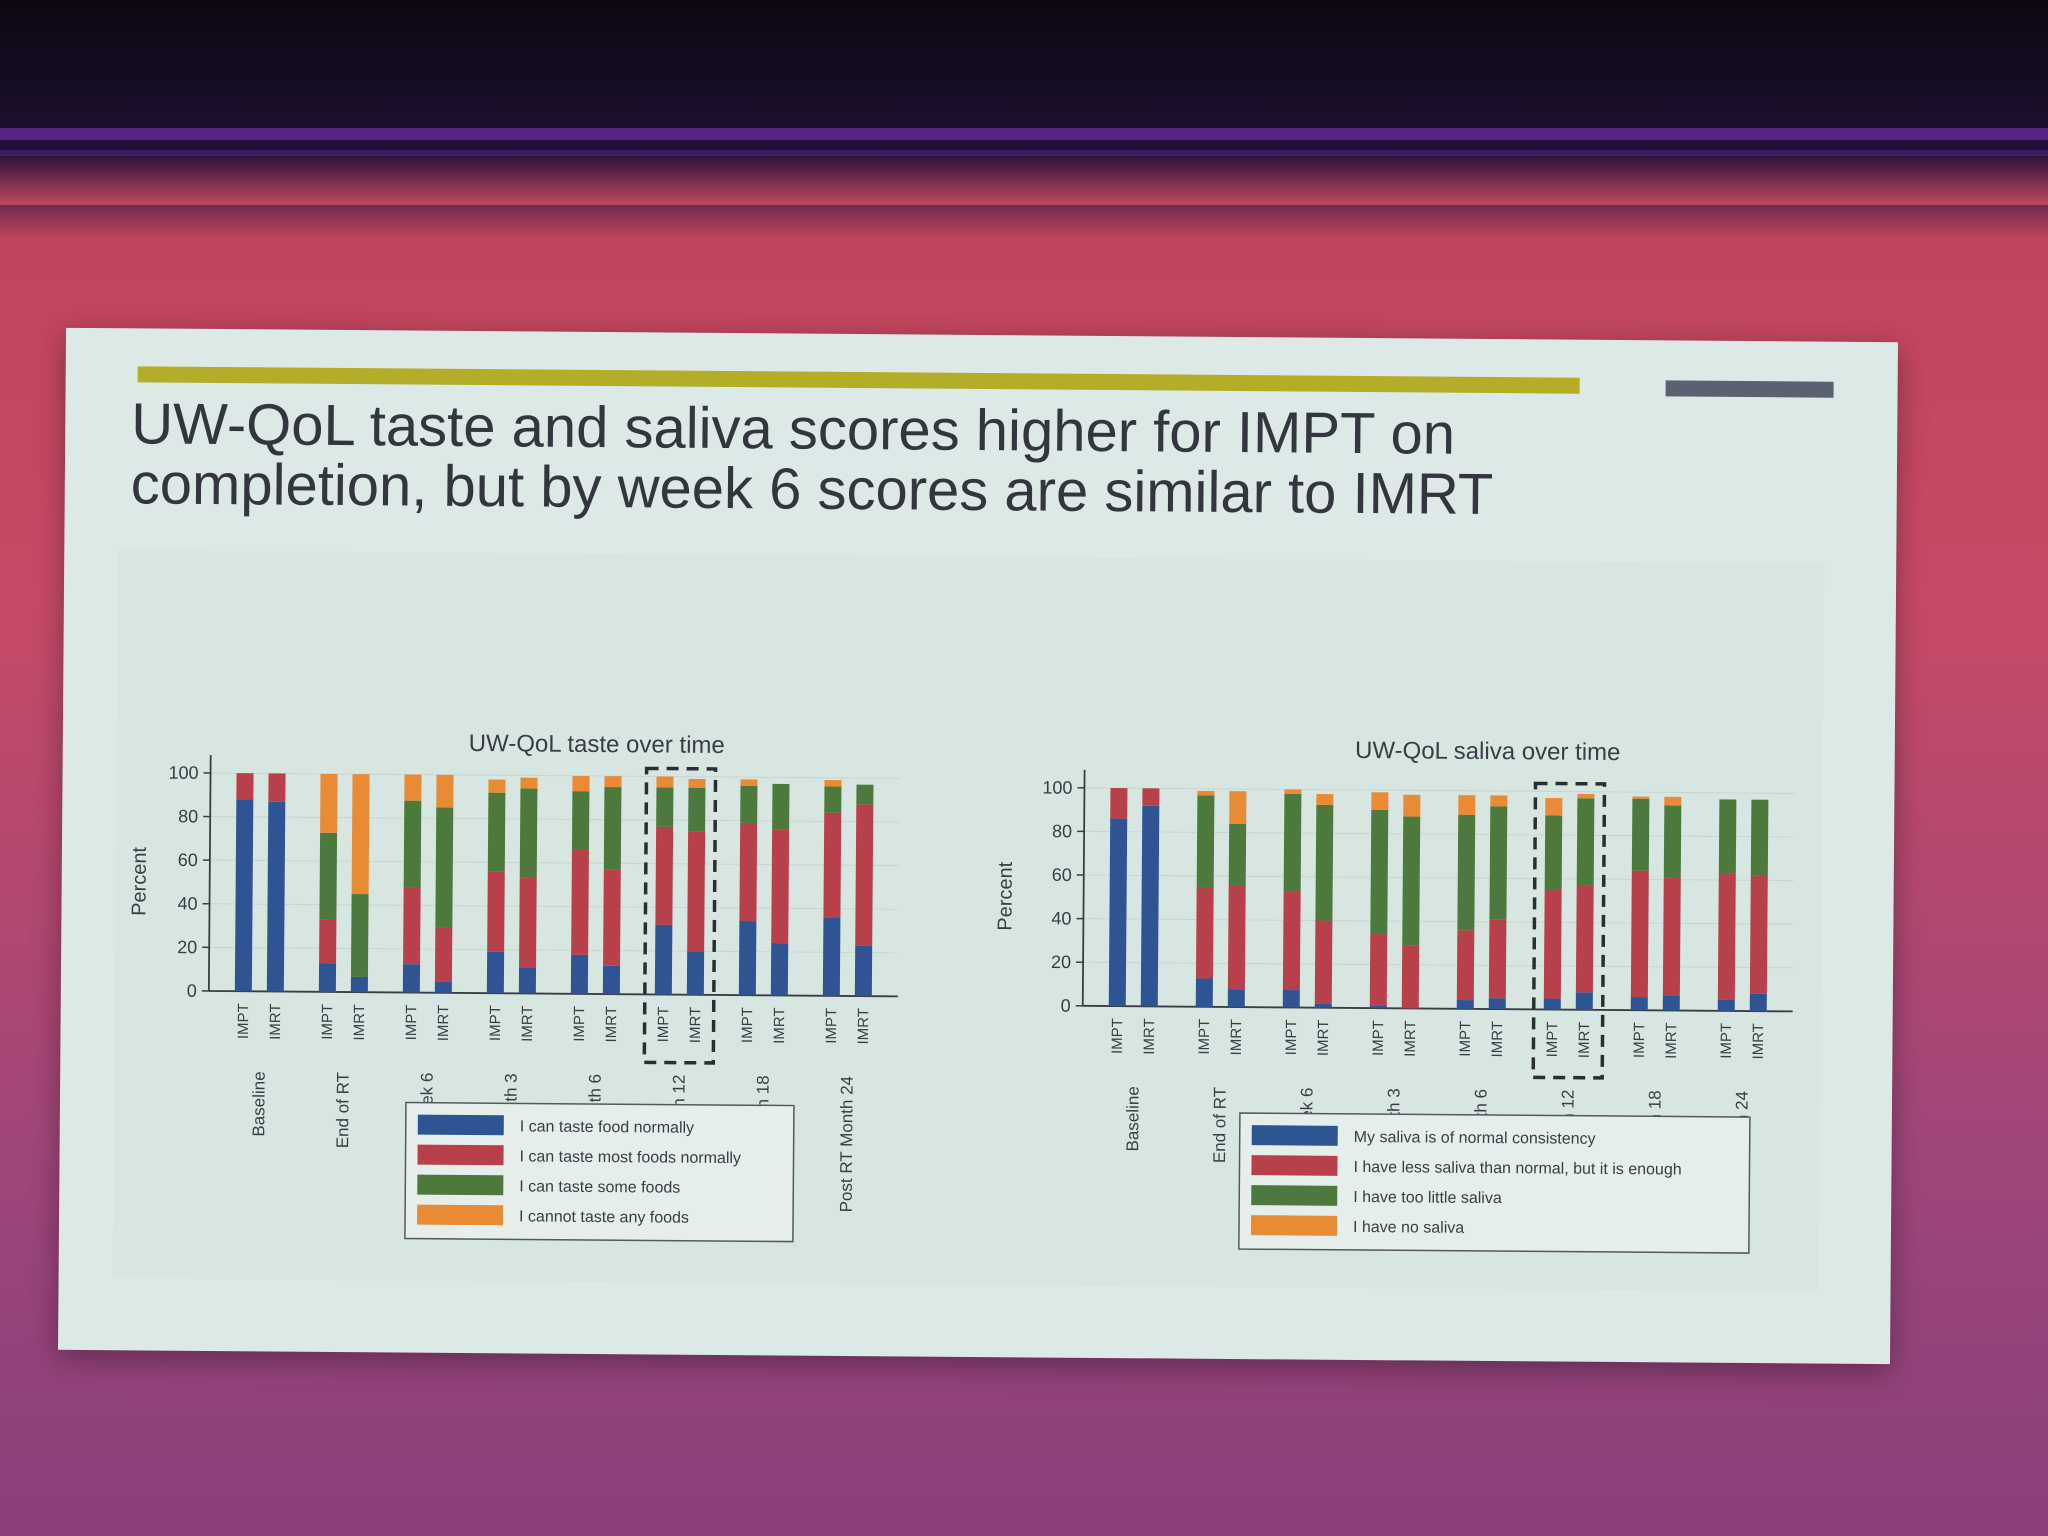  What do you see at coordinates (1475, 1138) in the screenshot?
I see `legend-label: My saliva is of normal consistency` at bounding box center [1475, 1138].